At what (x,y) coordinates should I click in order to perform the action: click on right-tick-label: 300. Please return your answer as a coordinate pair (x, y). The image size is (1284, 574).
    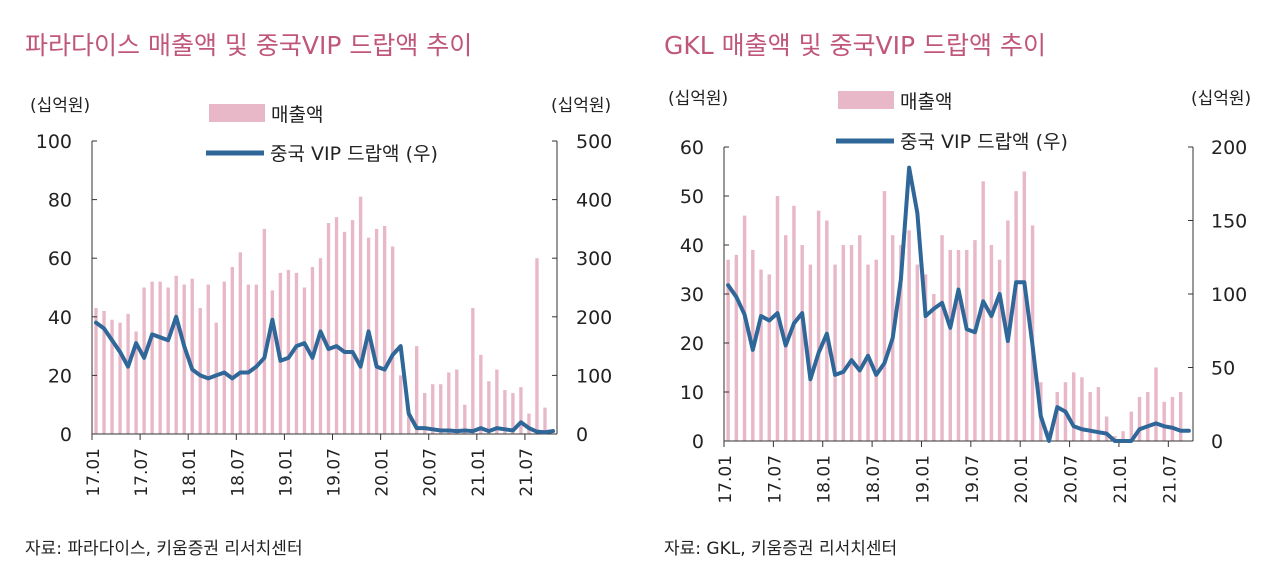
    Looking at the image, I should click on (594, 259).